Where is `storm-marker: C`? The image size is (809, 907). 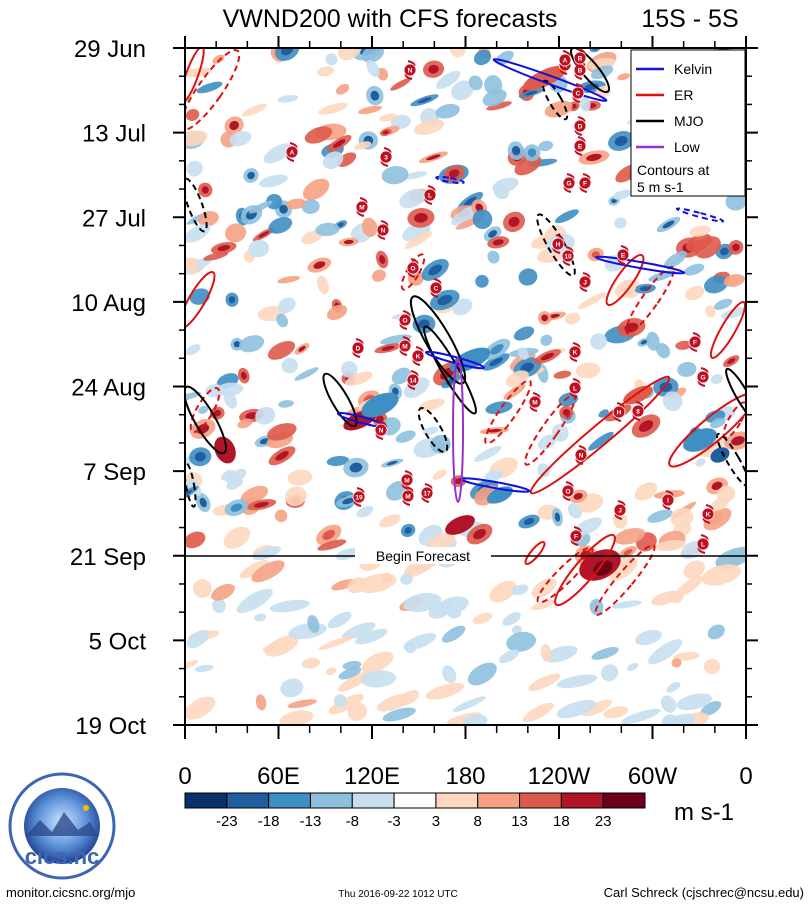
storm-marker: C is located at coordinates (436, 288).